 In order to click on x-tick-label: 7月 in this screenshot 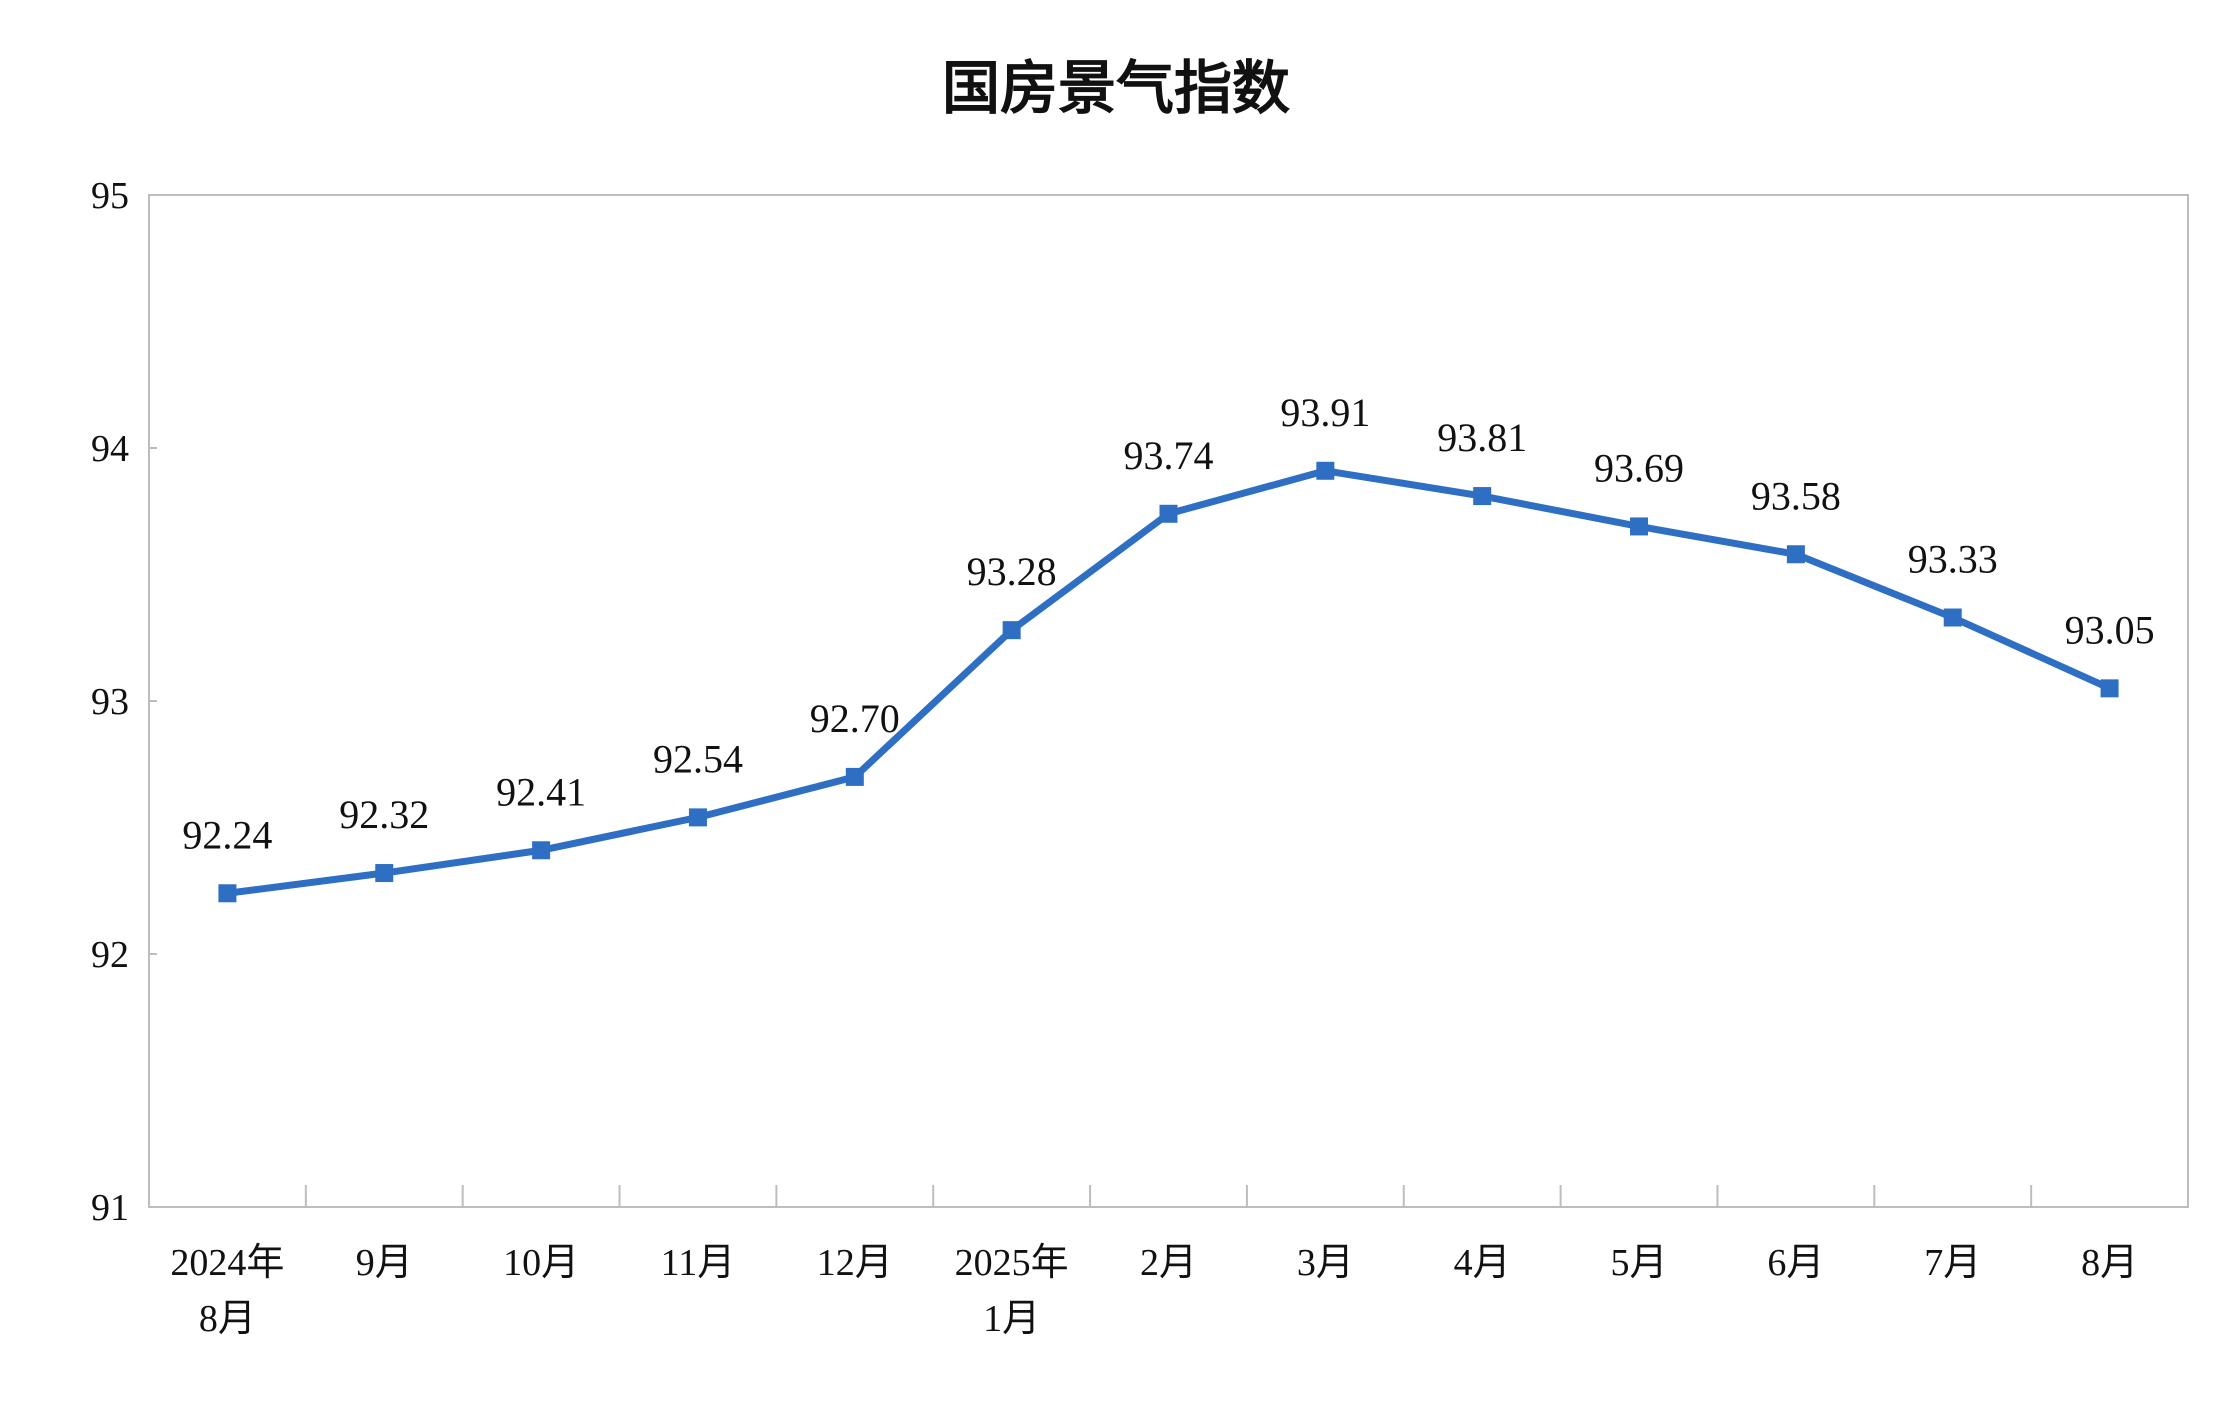, I will do `click(1952, 1263)`.